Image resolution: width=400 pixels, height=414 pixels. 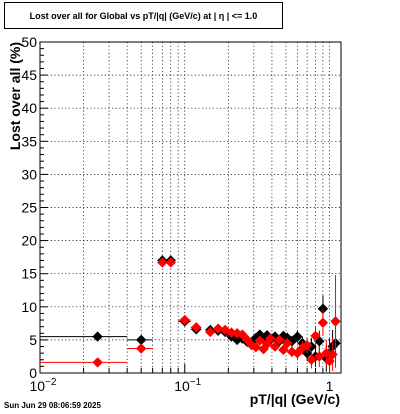 What do you see at coordinates (29, 42) in the screenshot?
I see `y-tick-label: 50` at bounding box center [29, 42].